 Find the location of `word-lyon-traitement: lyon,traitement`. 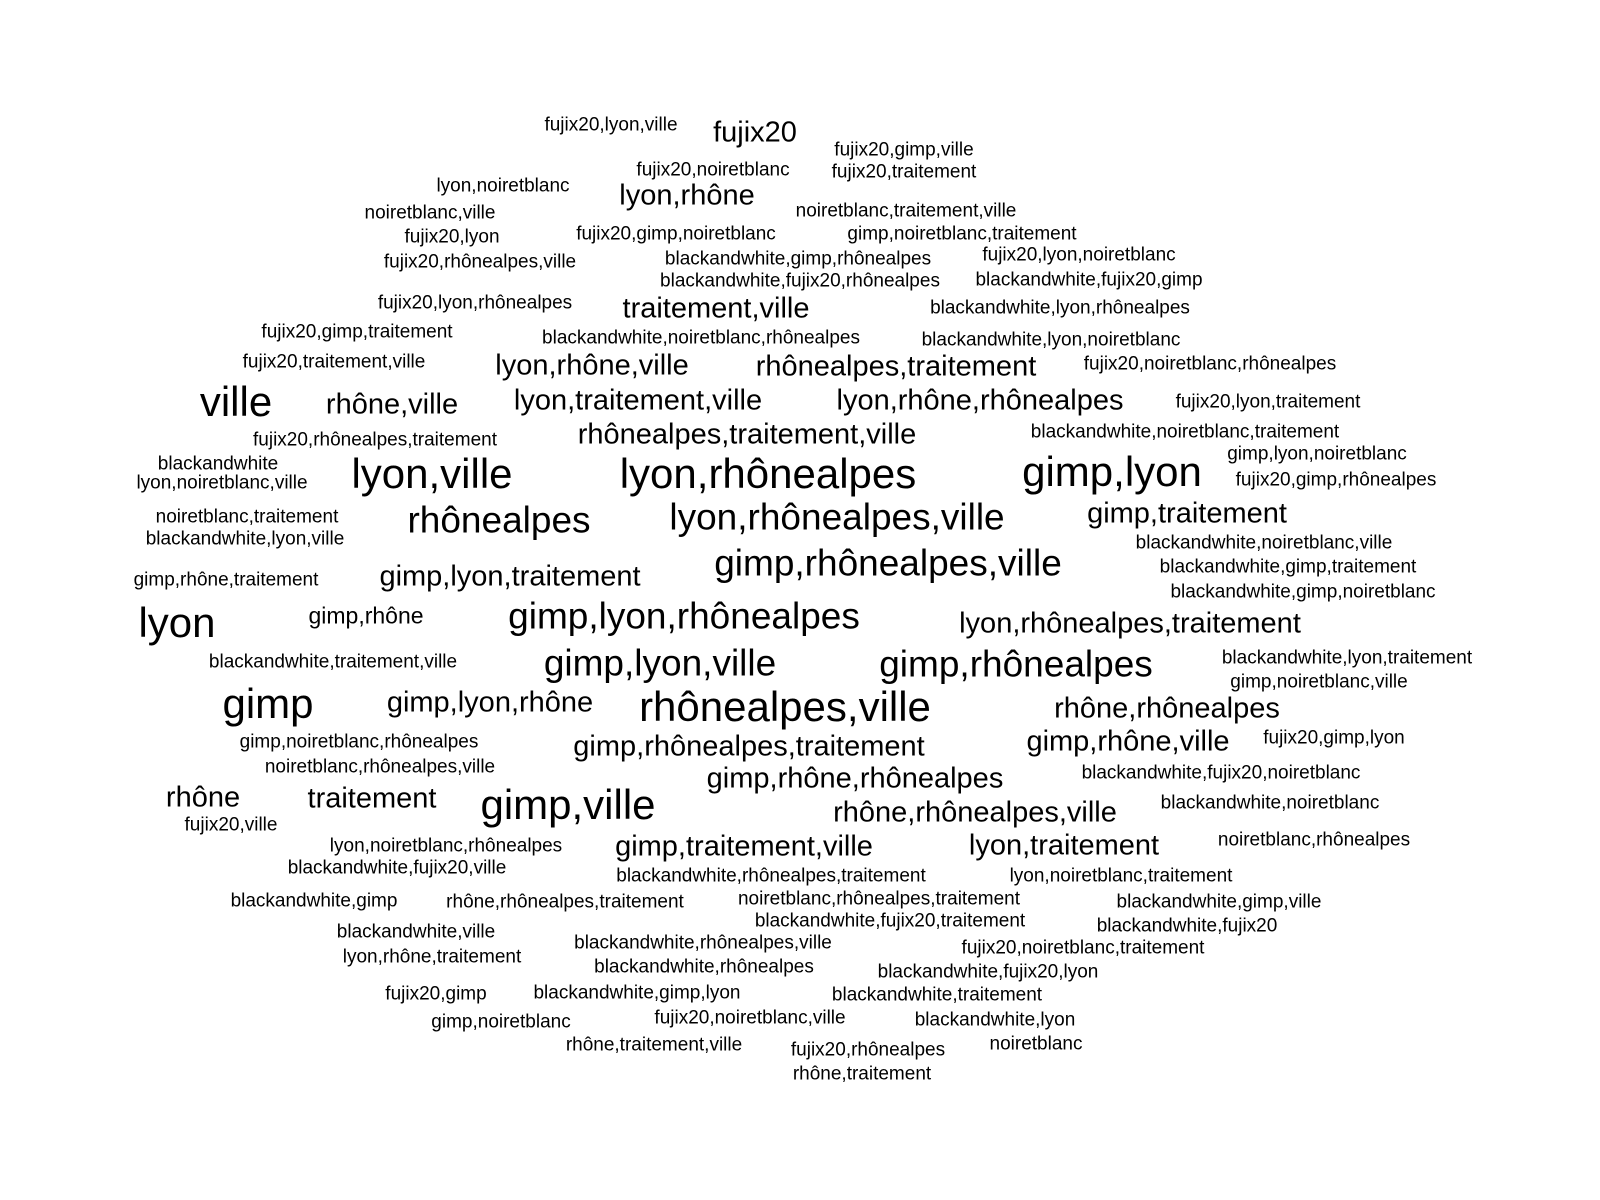

word-lyon-traitement: lyon,traitement is located at coordinates (1064, 845).